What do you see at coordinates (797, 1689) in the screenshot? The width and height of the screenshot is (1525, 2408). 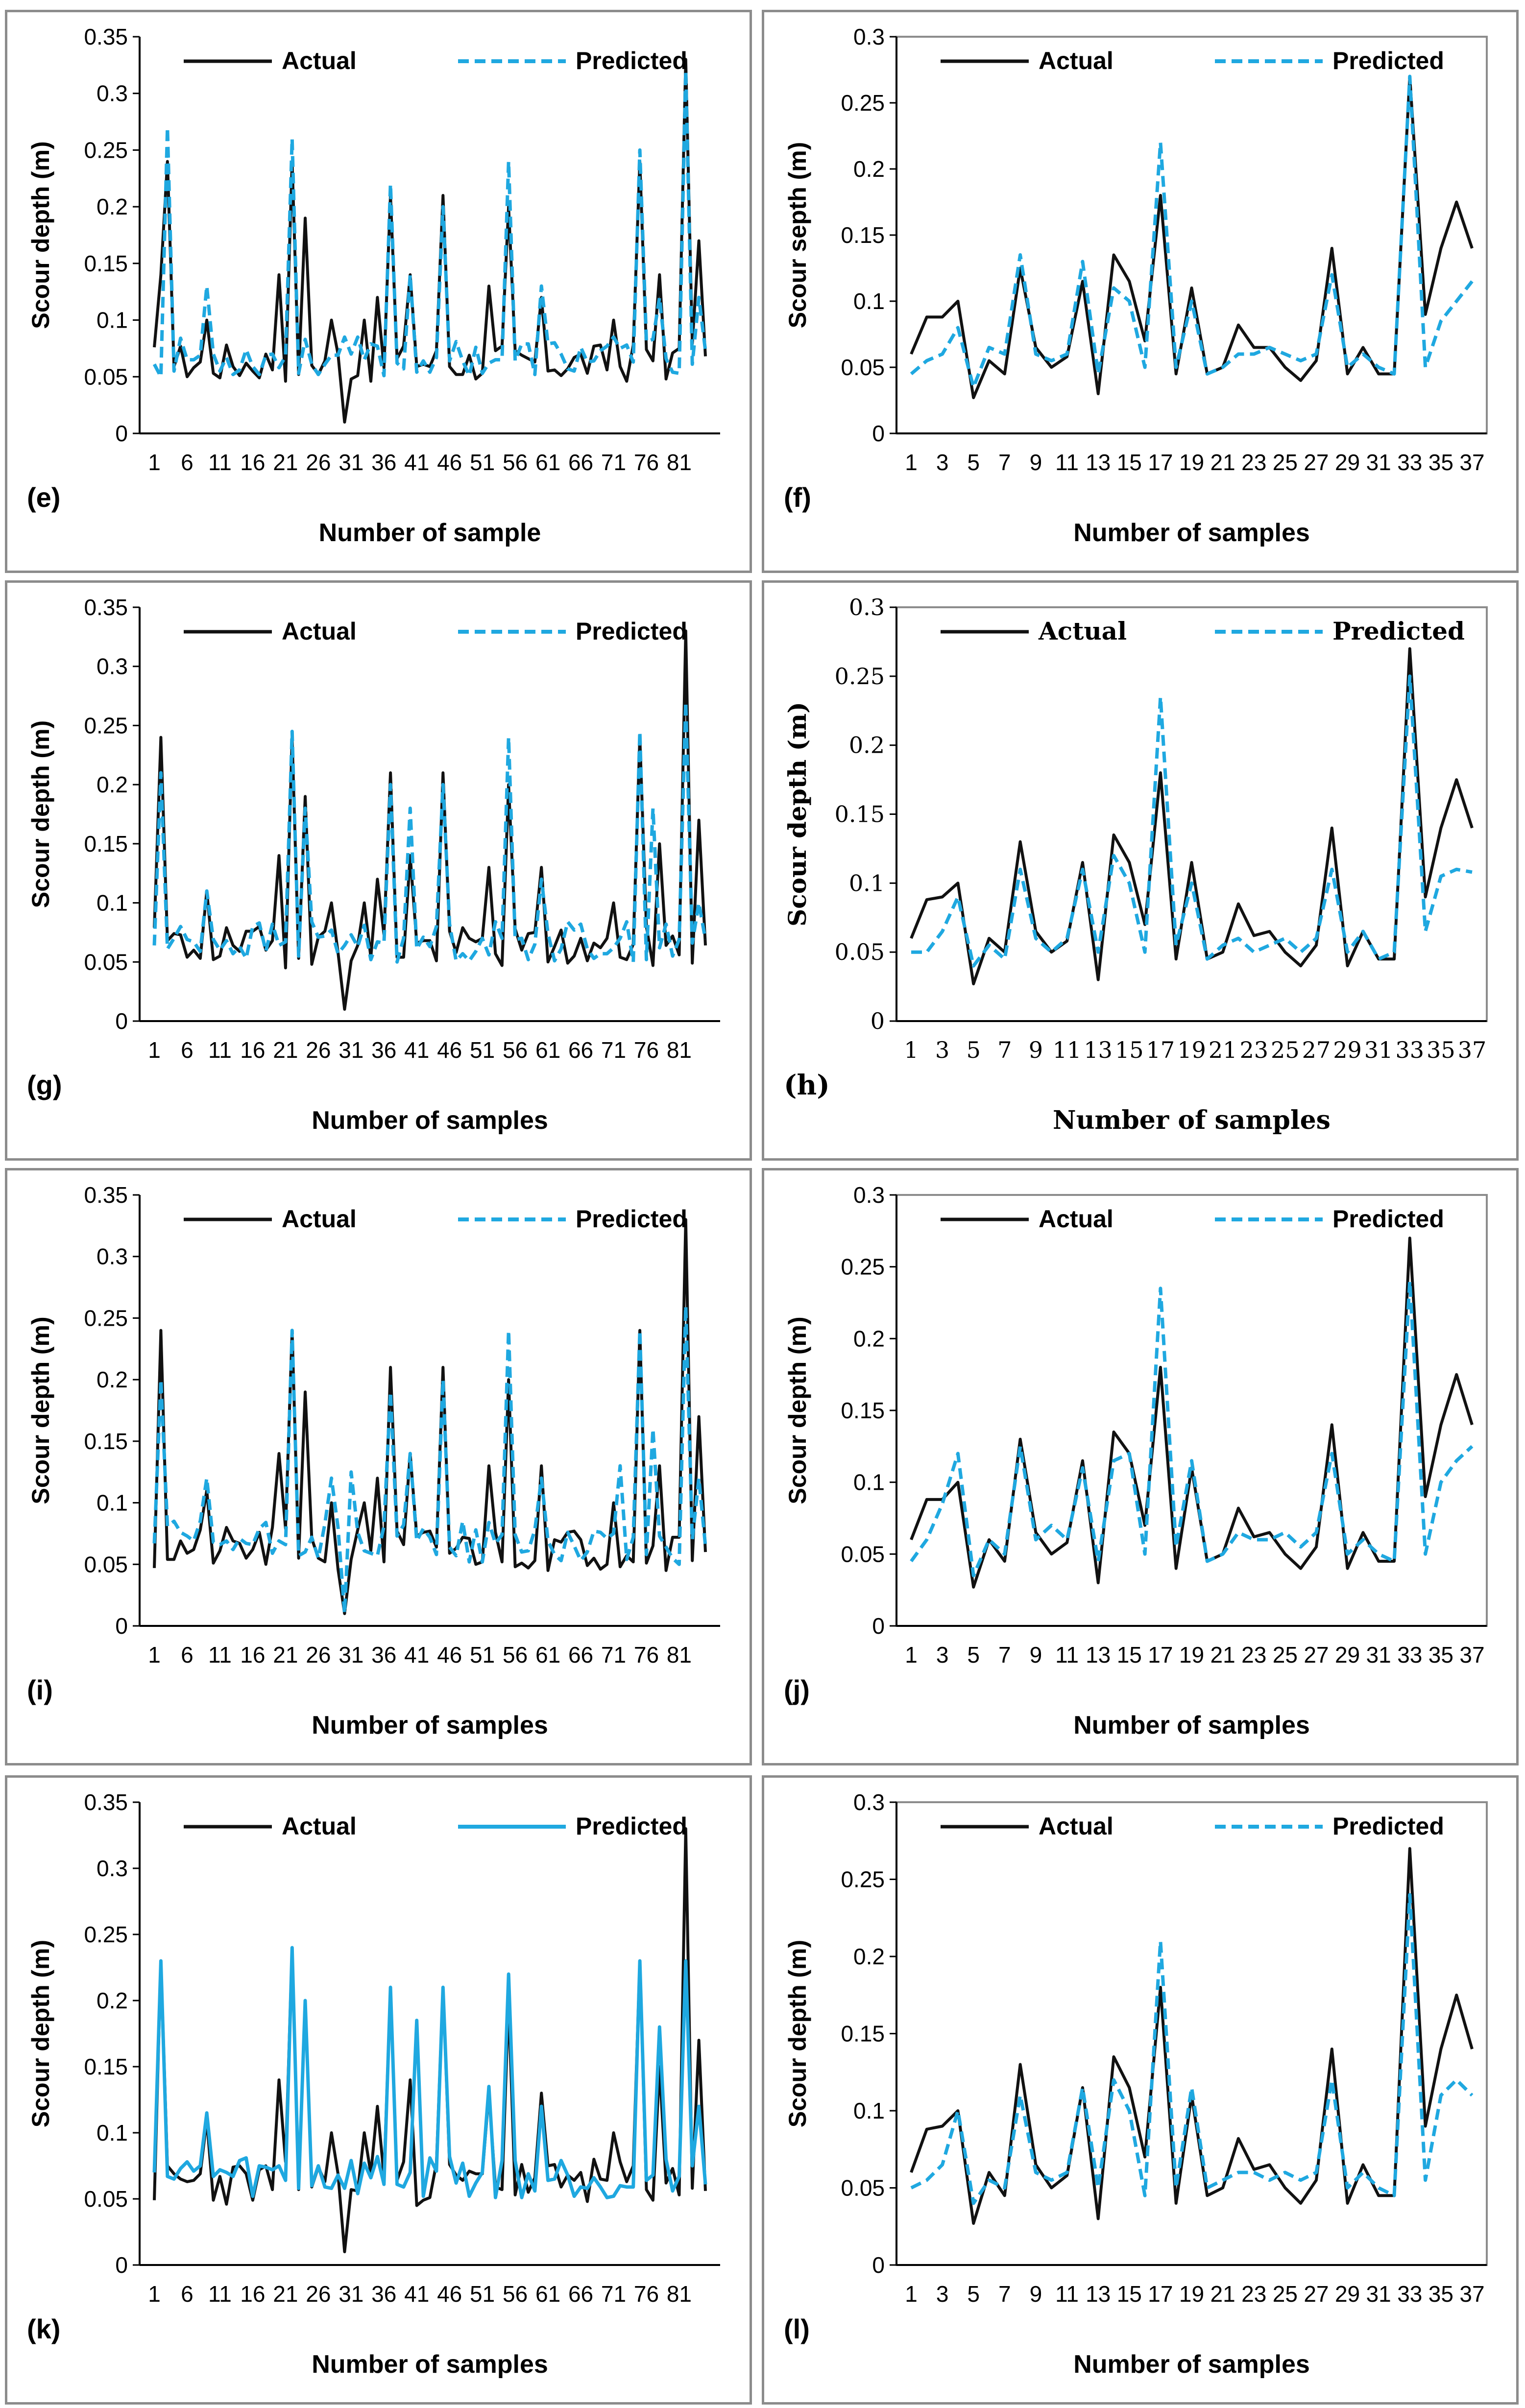 I see `panel-label: (j)` at bounding box center [797, 1689].